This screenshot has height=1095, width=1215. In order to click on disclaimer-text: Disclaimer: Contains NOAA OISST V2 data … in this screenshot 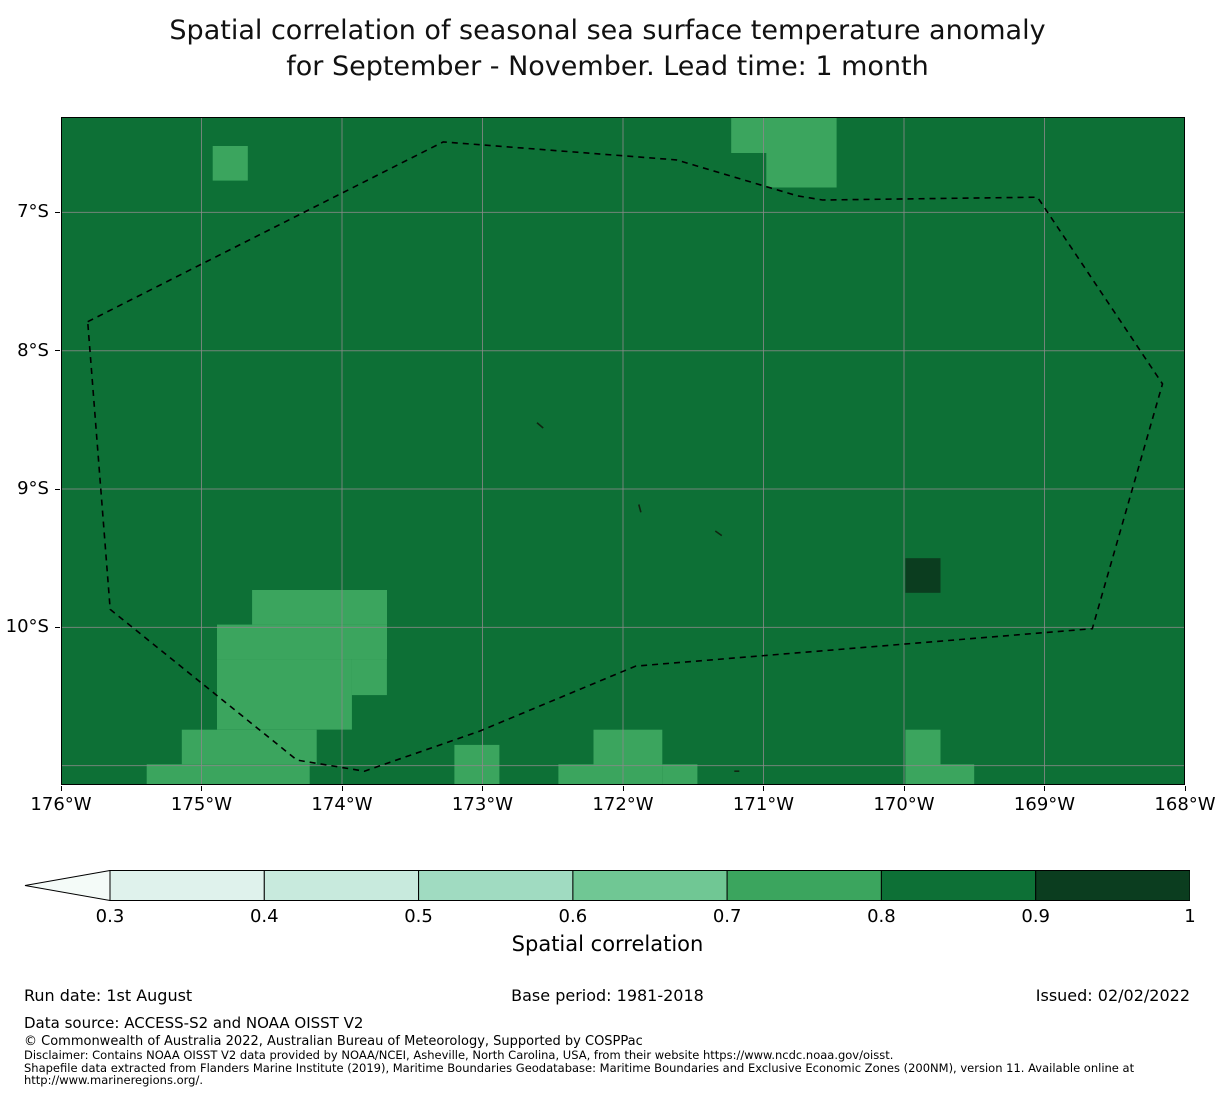, I will do `click(459, 1054)`.